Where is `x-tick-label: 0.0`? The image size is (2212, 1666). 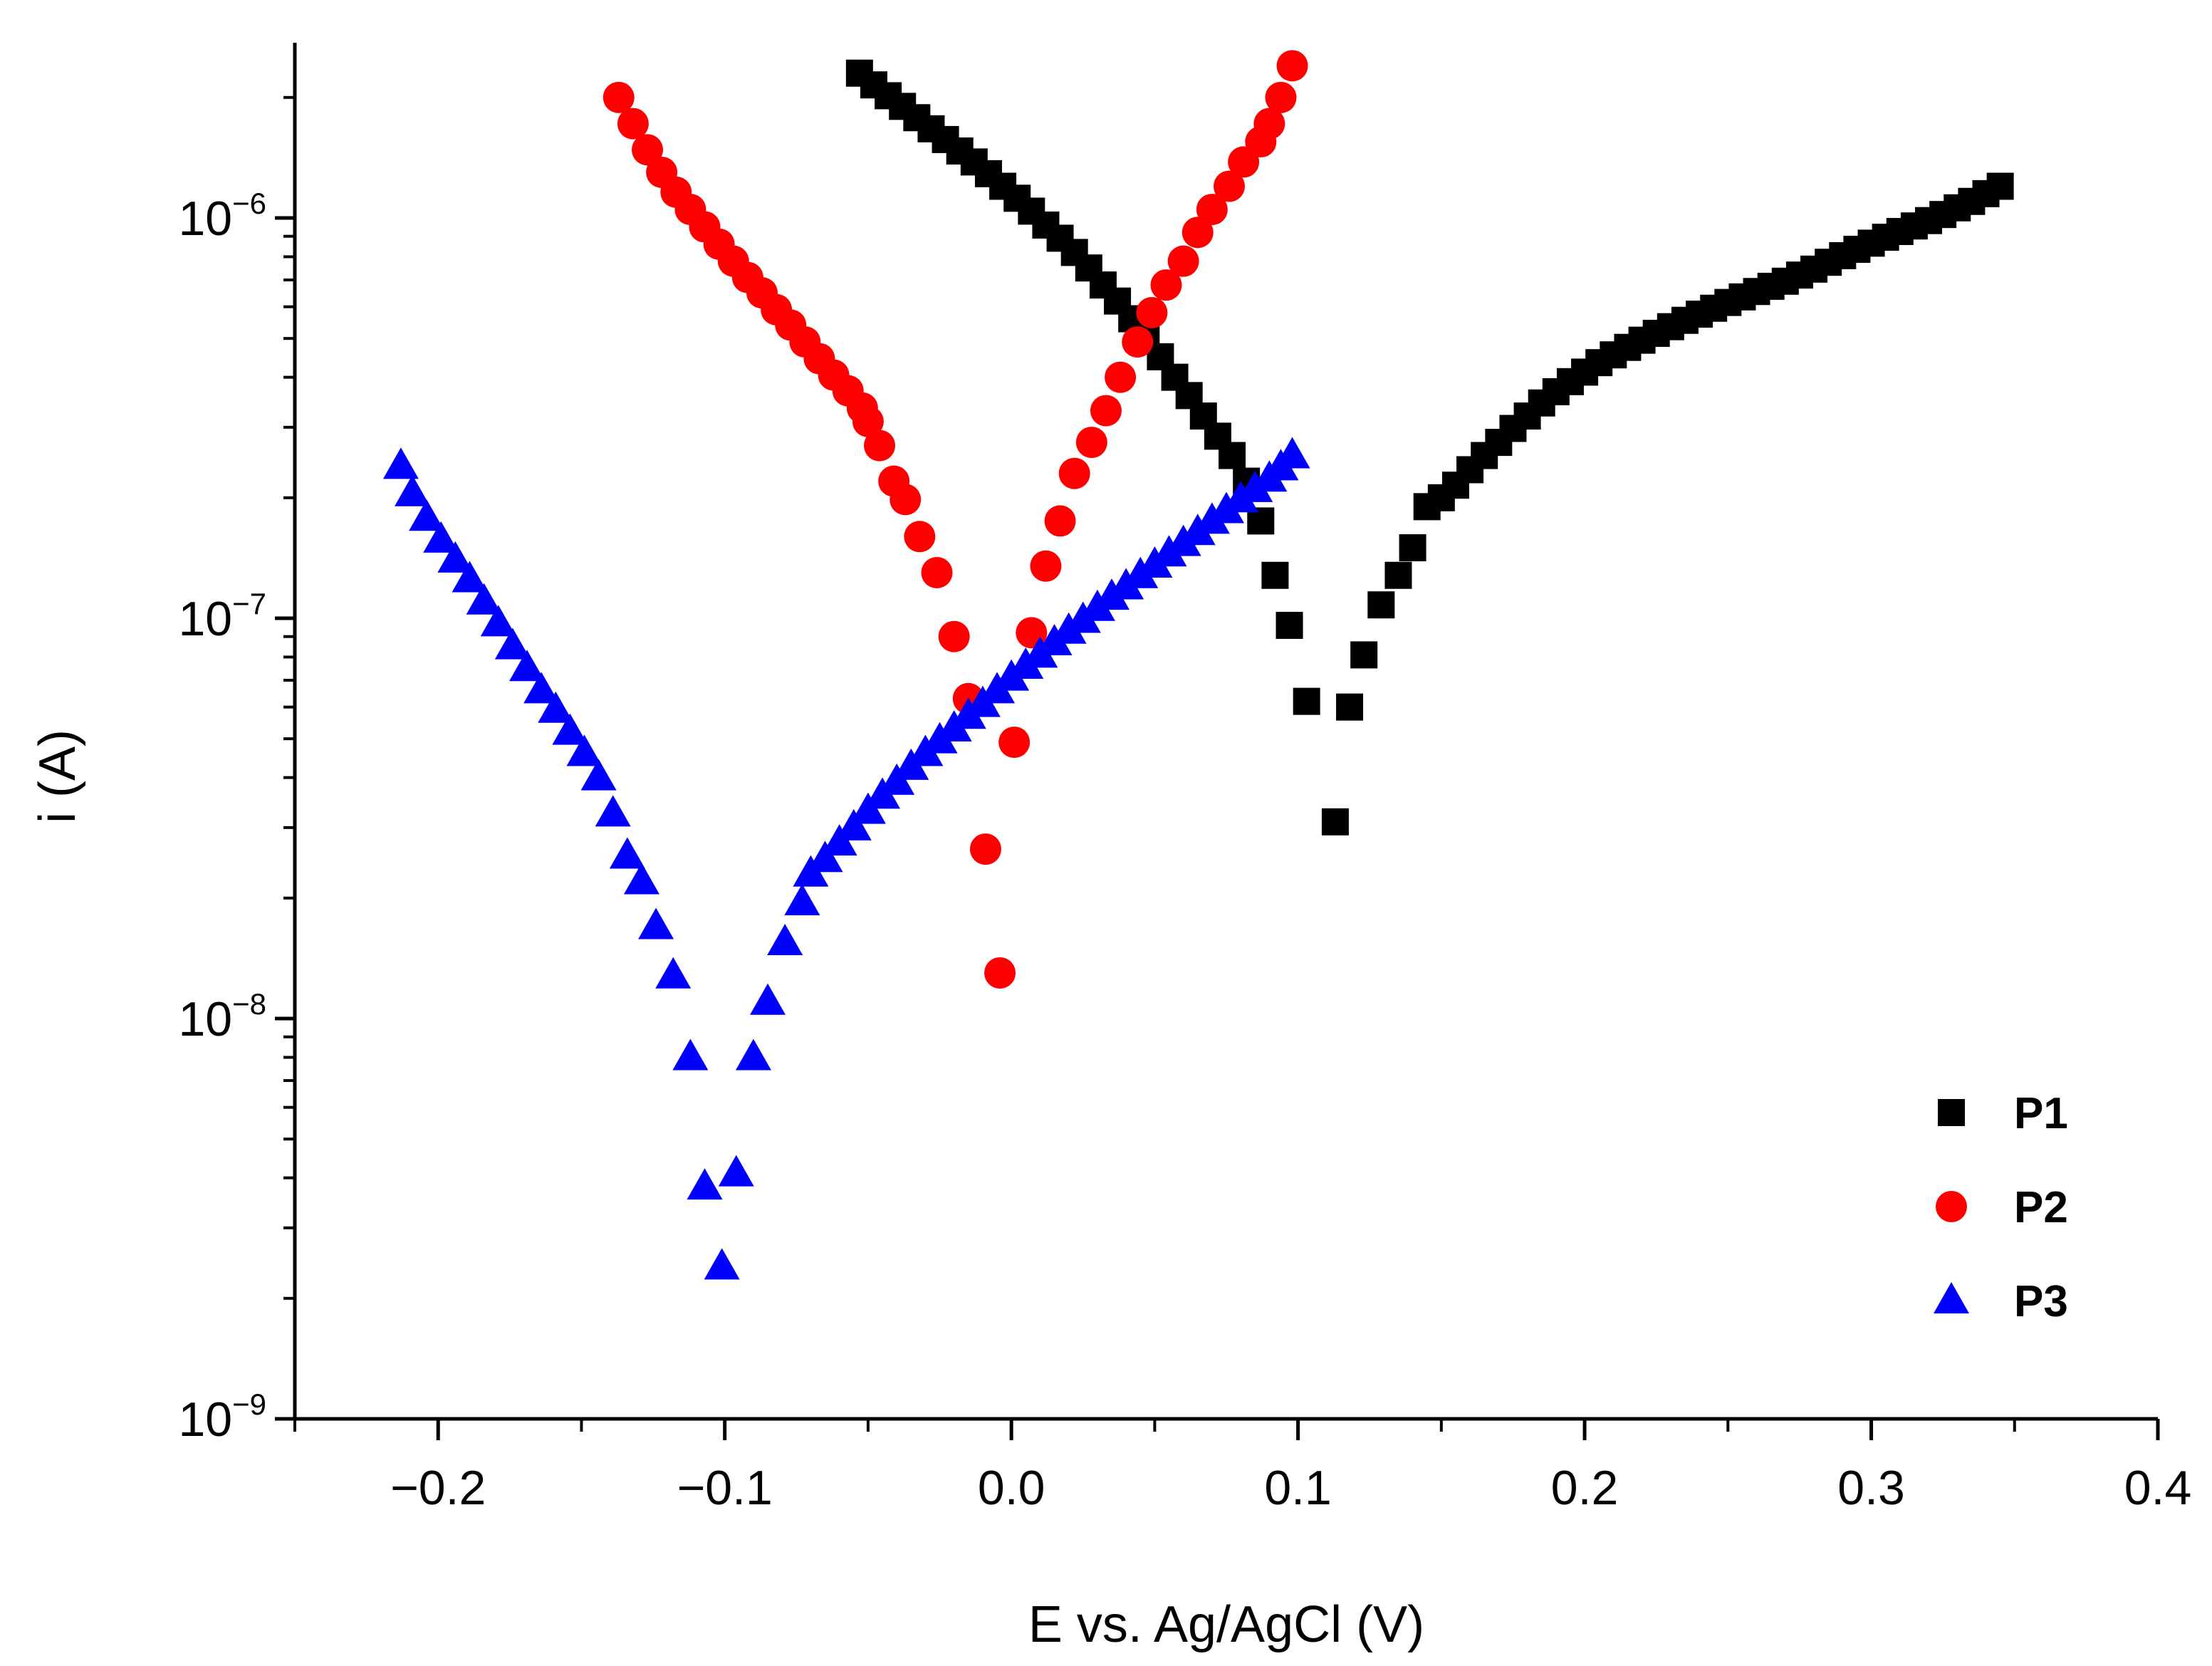
x-tick-label: 0.0 is located at coordinates (1012, 1488).